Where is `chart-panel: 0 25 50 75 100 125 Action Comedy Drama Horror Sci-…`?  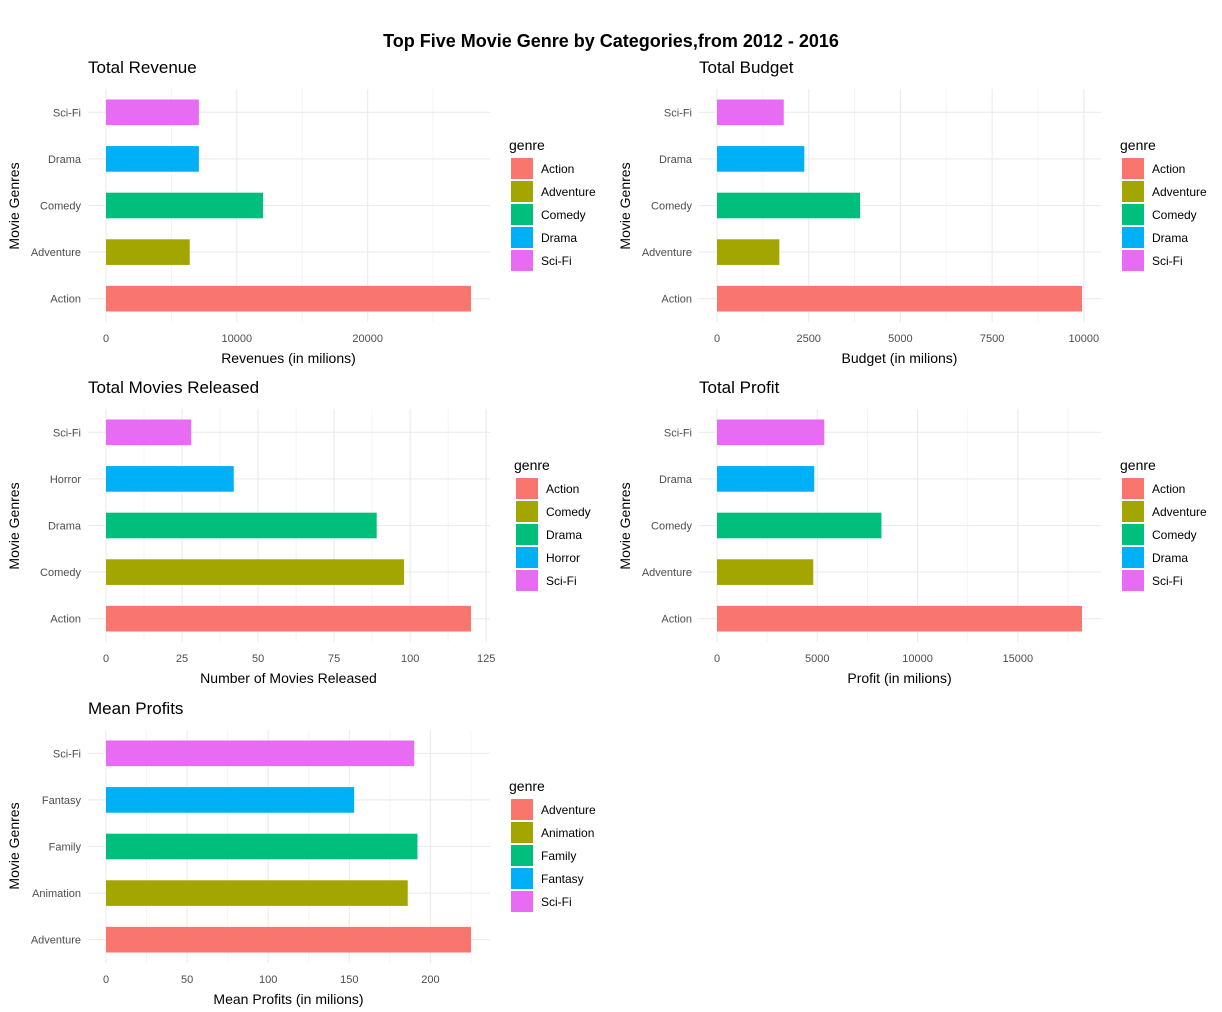 chart-panel: 0 25 50 75 100 125 Action Comedy Drama Horror Sci-… is located at coordinates (298, 532).